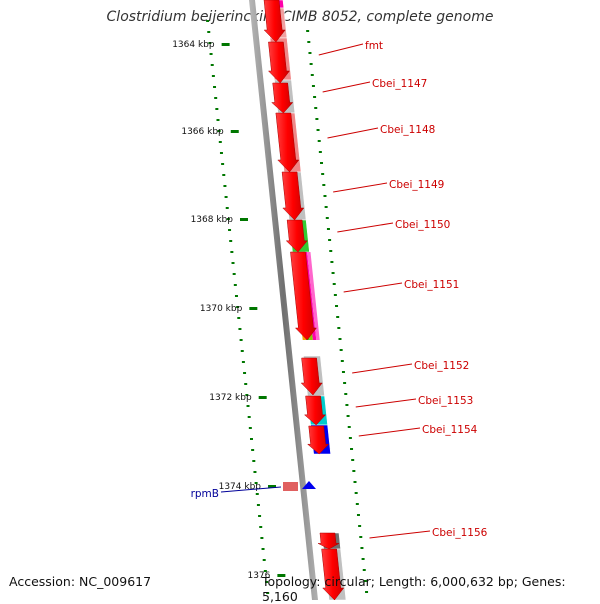 This screenshot has width=600, height=604. Describe the element at coordinates (212, 220) in the screenshot. I see `ruler-tick-label: 1368 kbp` at that location.